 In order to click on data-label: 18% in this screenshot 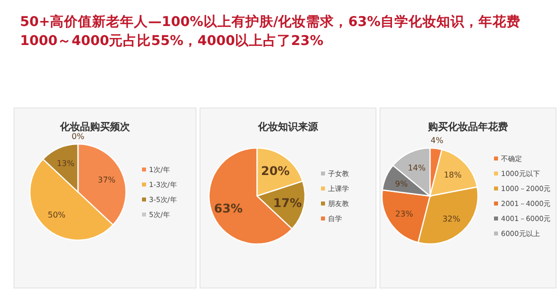, I will do `click(453, 175)`.